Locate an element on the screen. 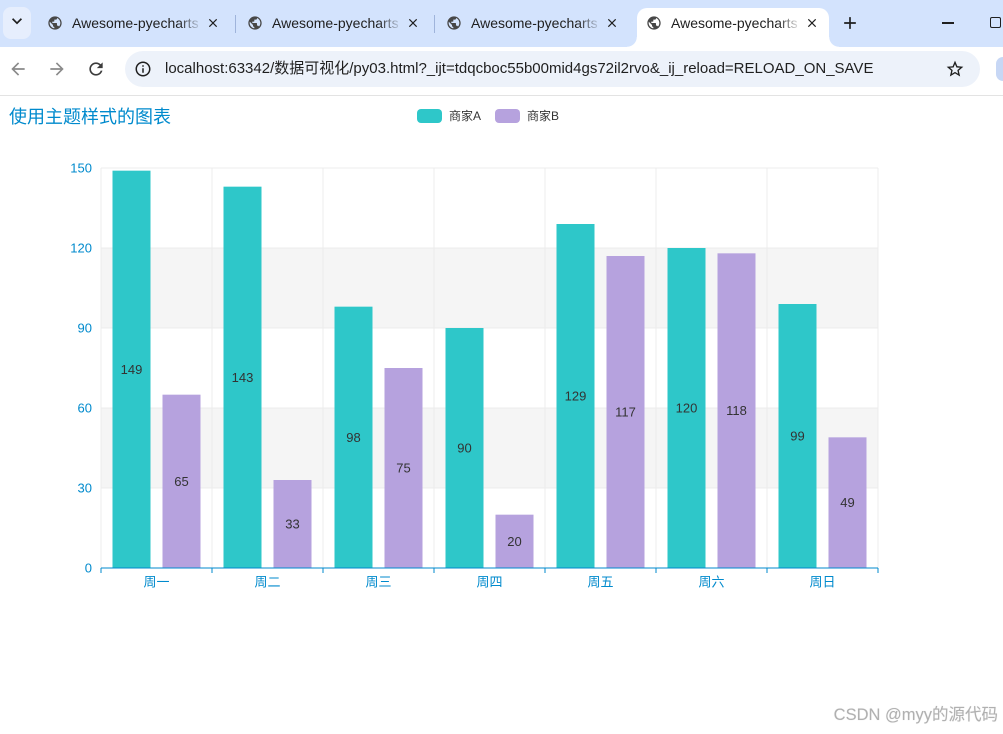 This screenshot has height=734, width=1003. bar-label-merchant-a-thu: 90 is located at coordinates (464, 448).